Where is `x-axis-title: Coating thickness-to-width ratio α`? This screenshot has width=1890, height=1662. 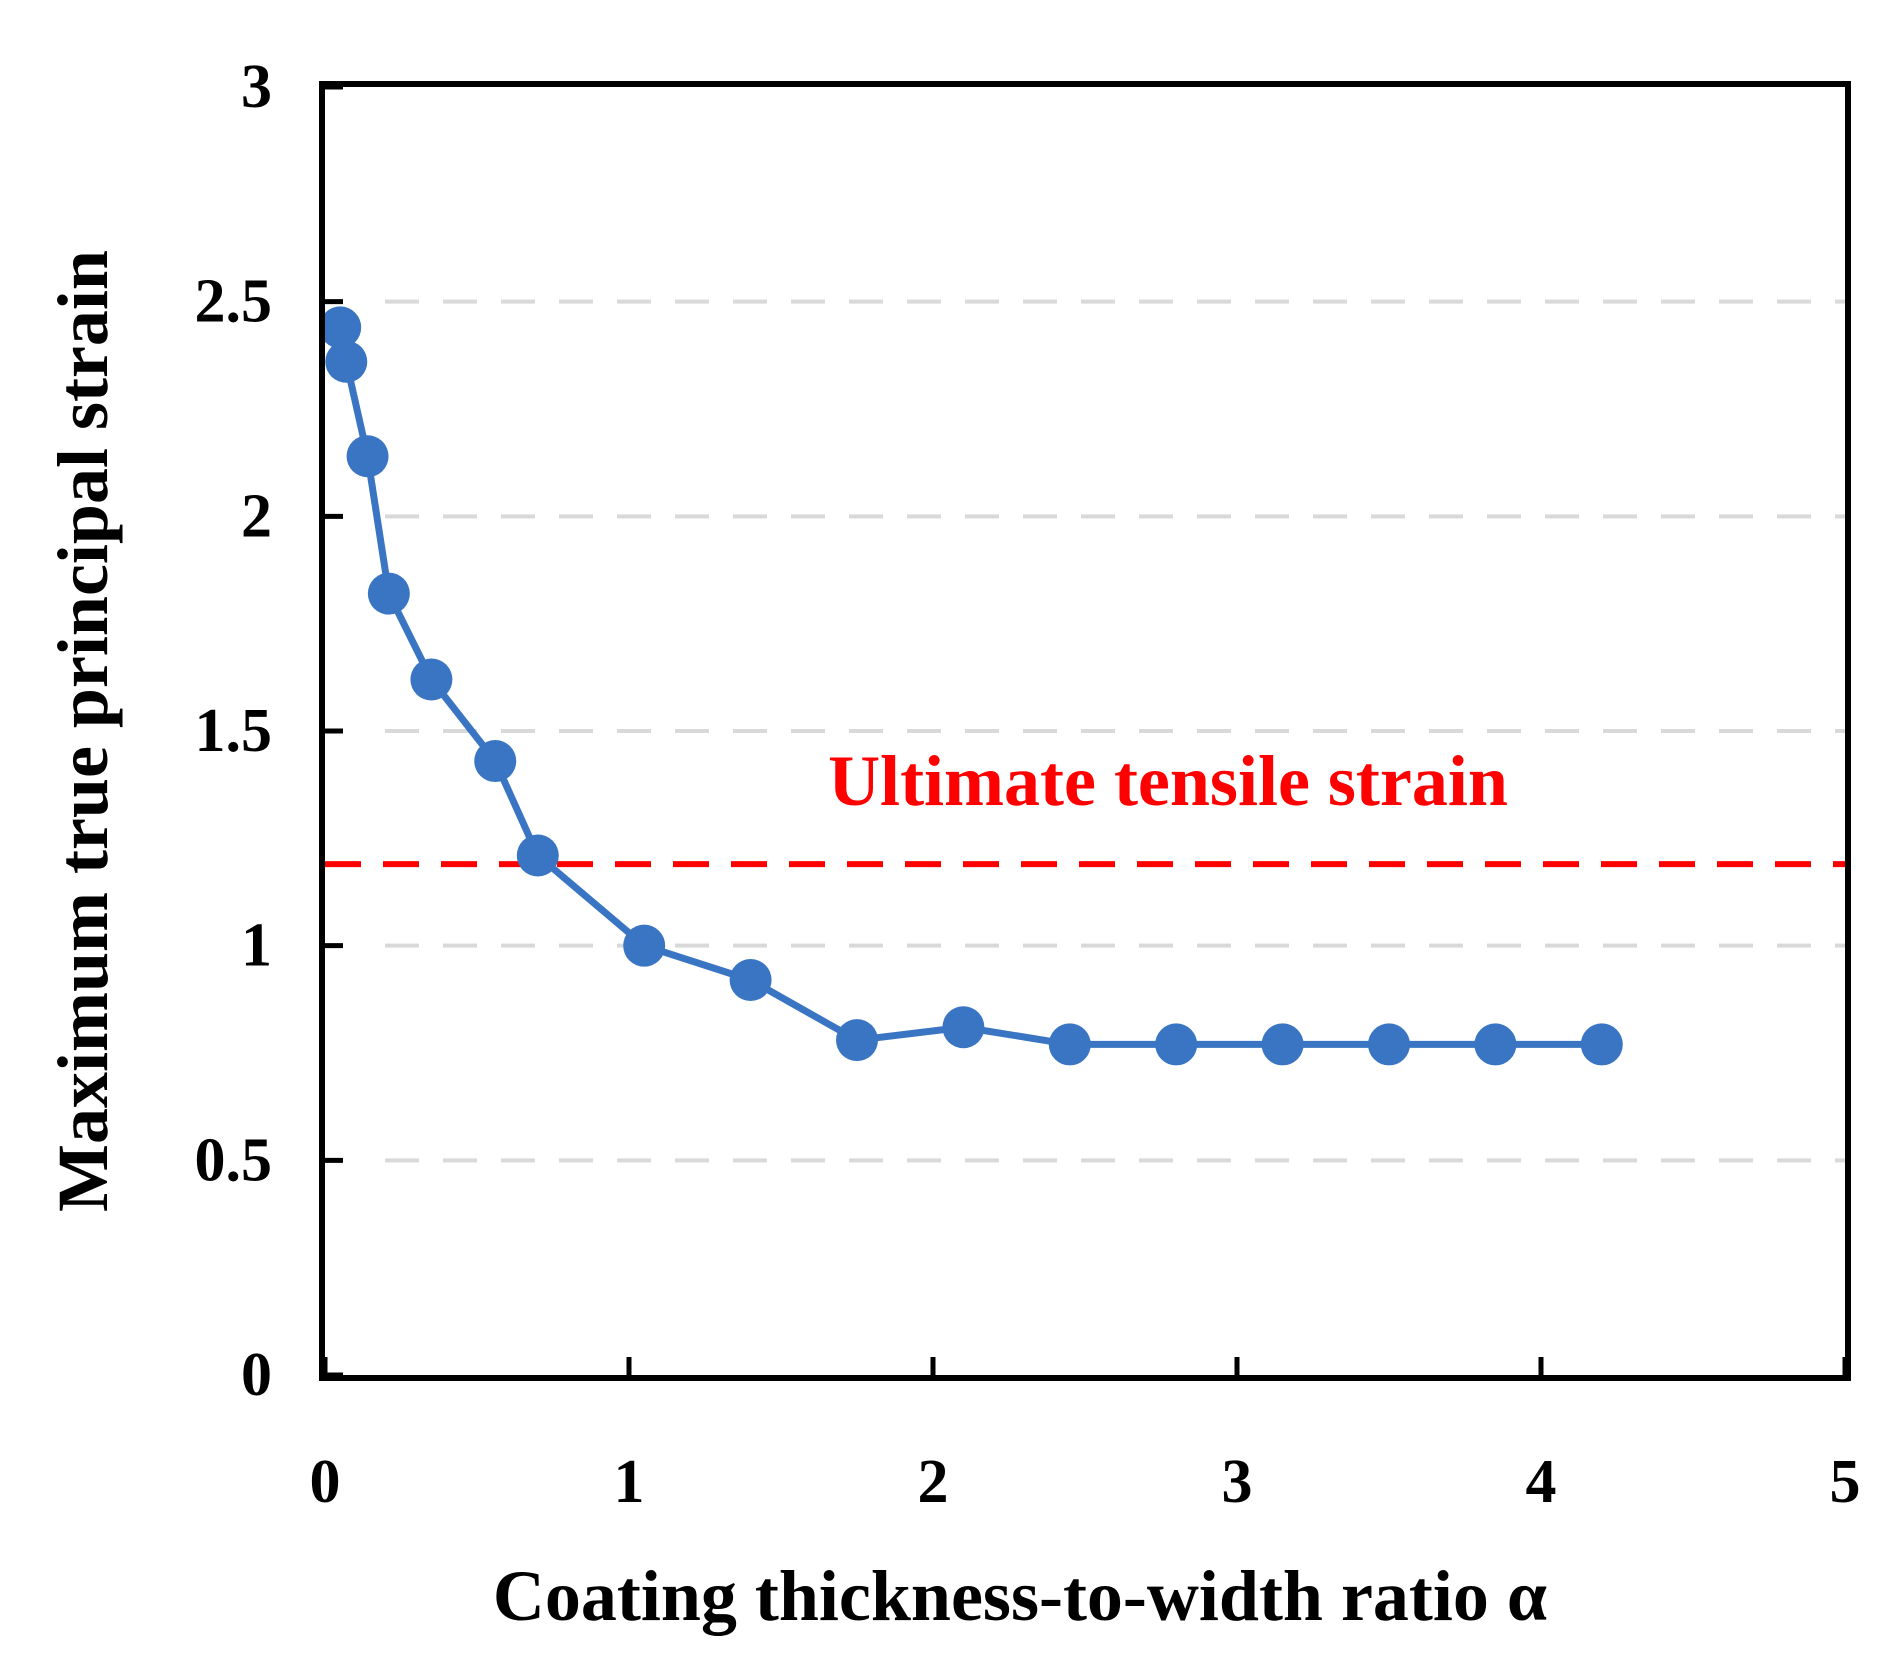
x-axis-title: Coating thickness-to-width ratio α is located at coordinates (1020, 1596).